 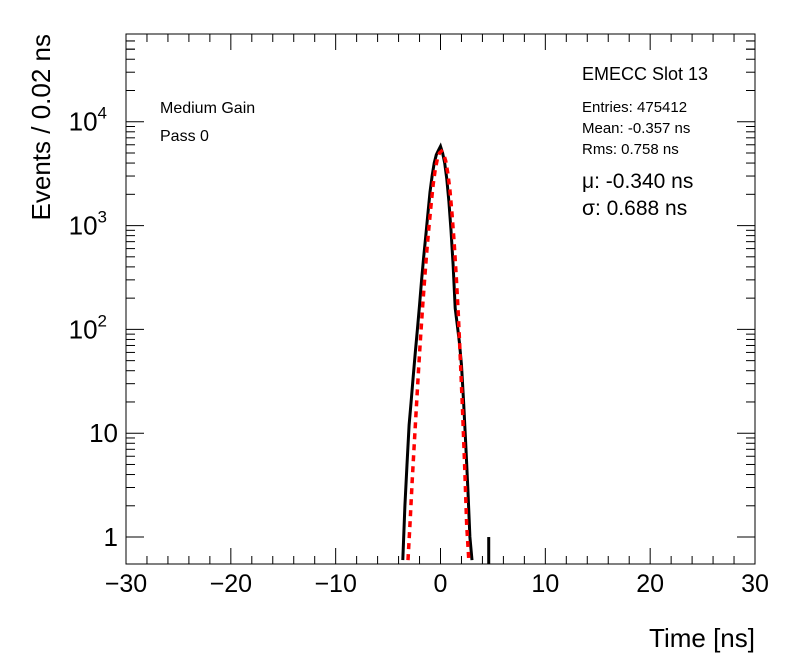 What do you see at coordinates (630, 149) in the screenshot?
I see `annotation-rms: Rms: 0.758 ns` at bounding box center [630, 149].